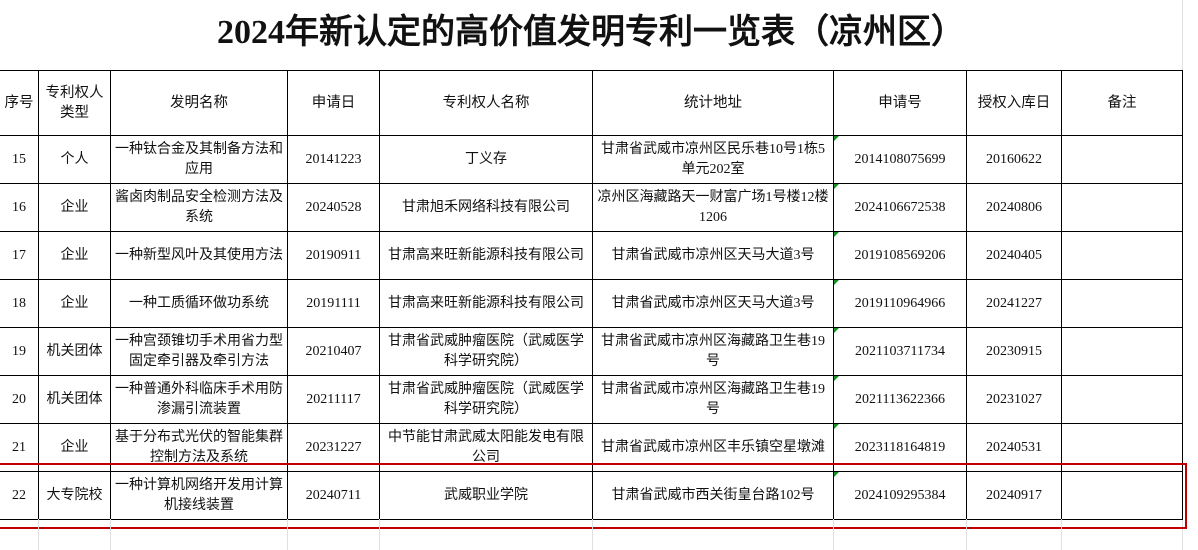 Image resolution: width=1198 pixels, height=550 pixels. I want to click on address-cell-text: 甘肃省武威市凉州区天马大道3号, so click(713, 255).